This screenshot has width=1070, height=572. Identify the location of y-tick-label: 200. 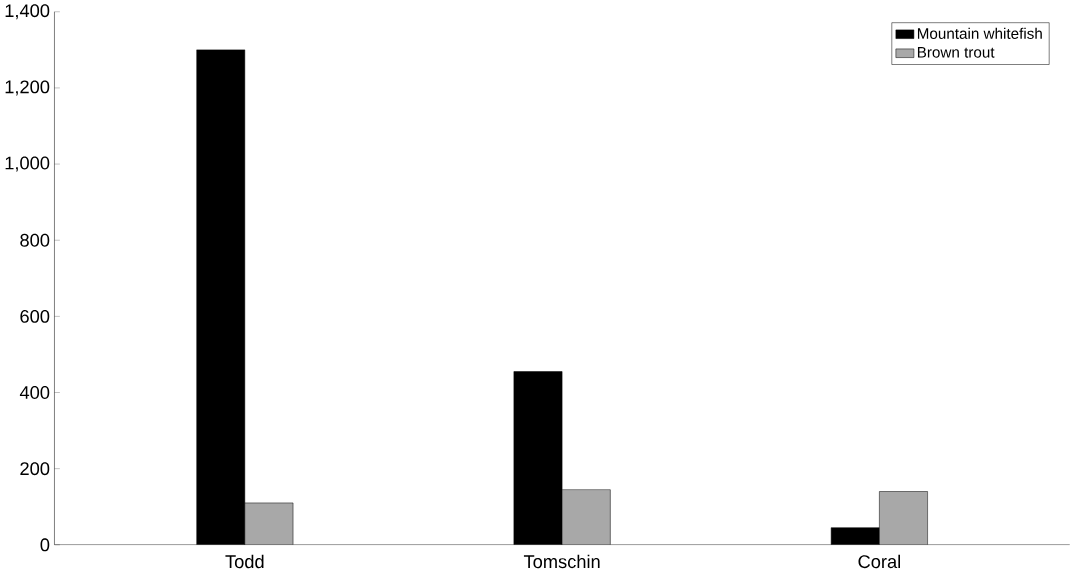
(35, 468).